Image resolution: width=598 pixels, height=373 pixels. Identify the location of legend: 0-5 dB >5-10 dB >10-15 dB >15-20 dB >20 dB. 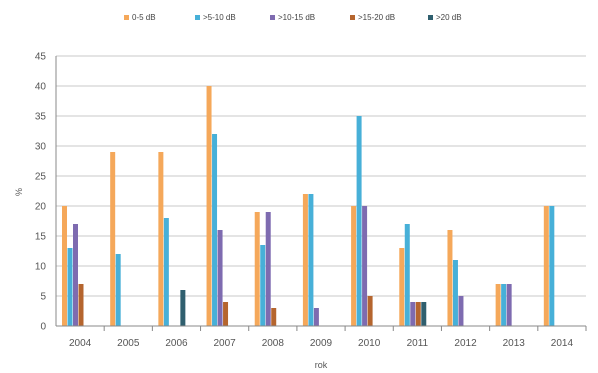
(293, 17).